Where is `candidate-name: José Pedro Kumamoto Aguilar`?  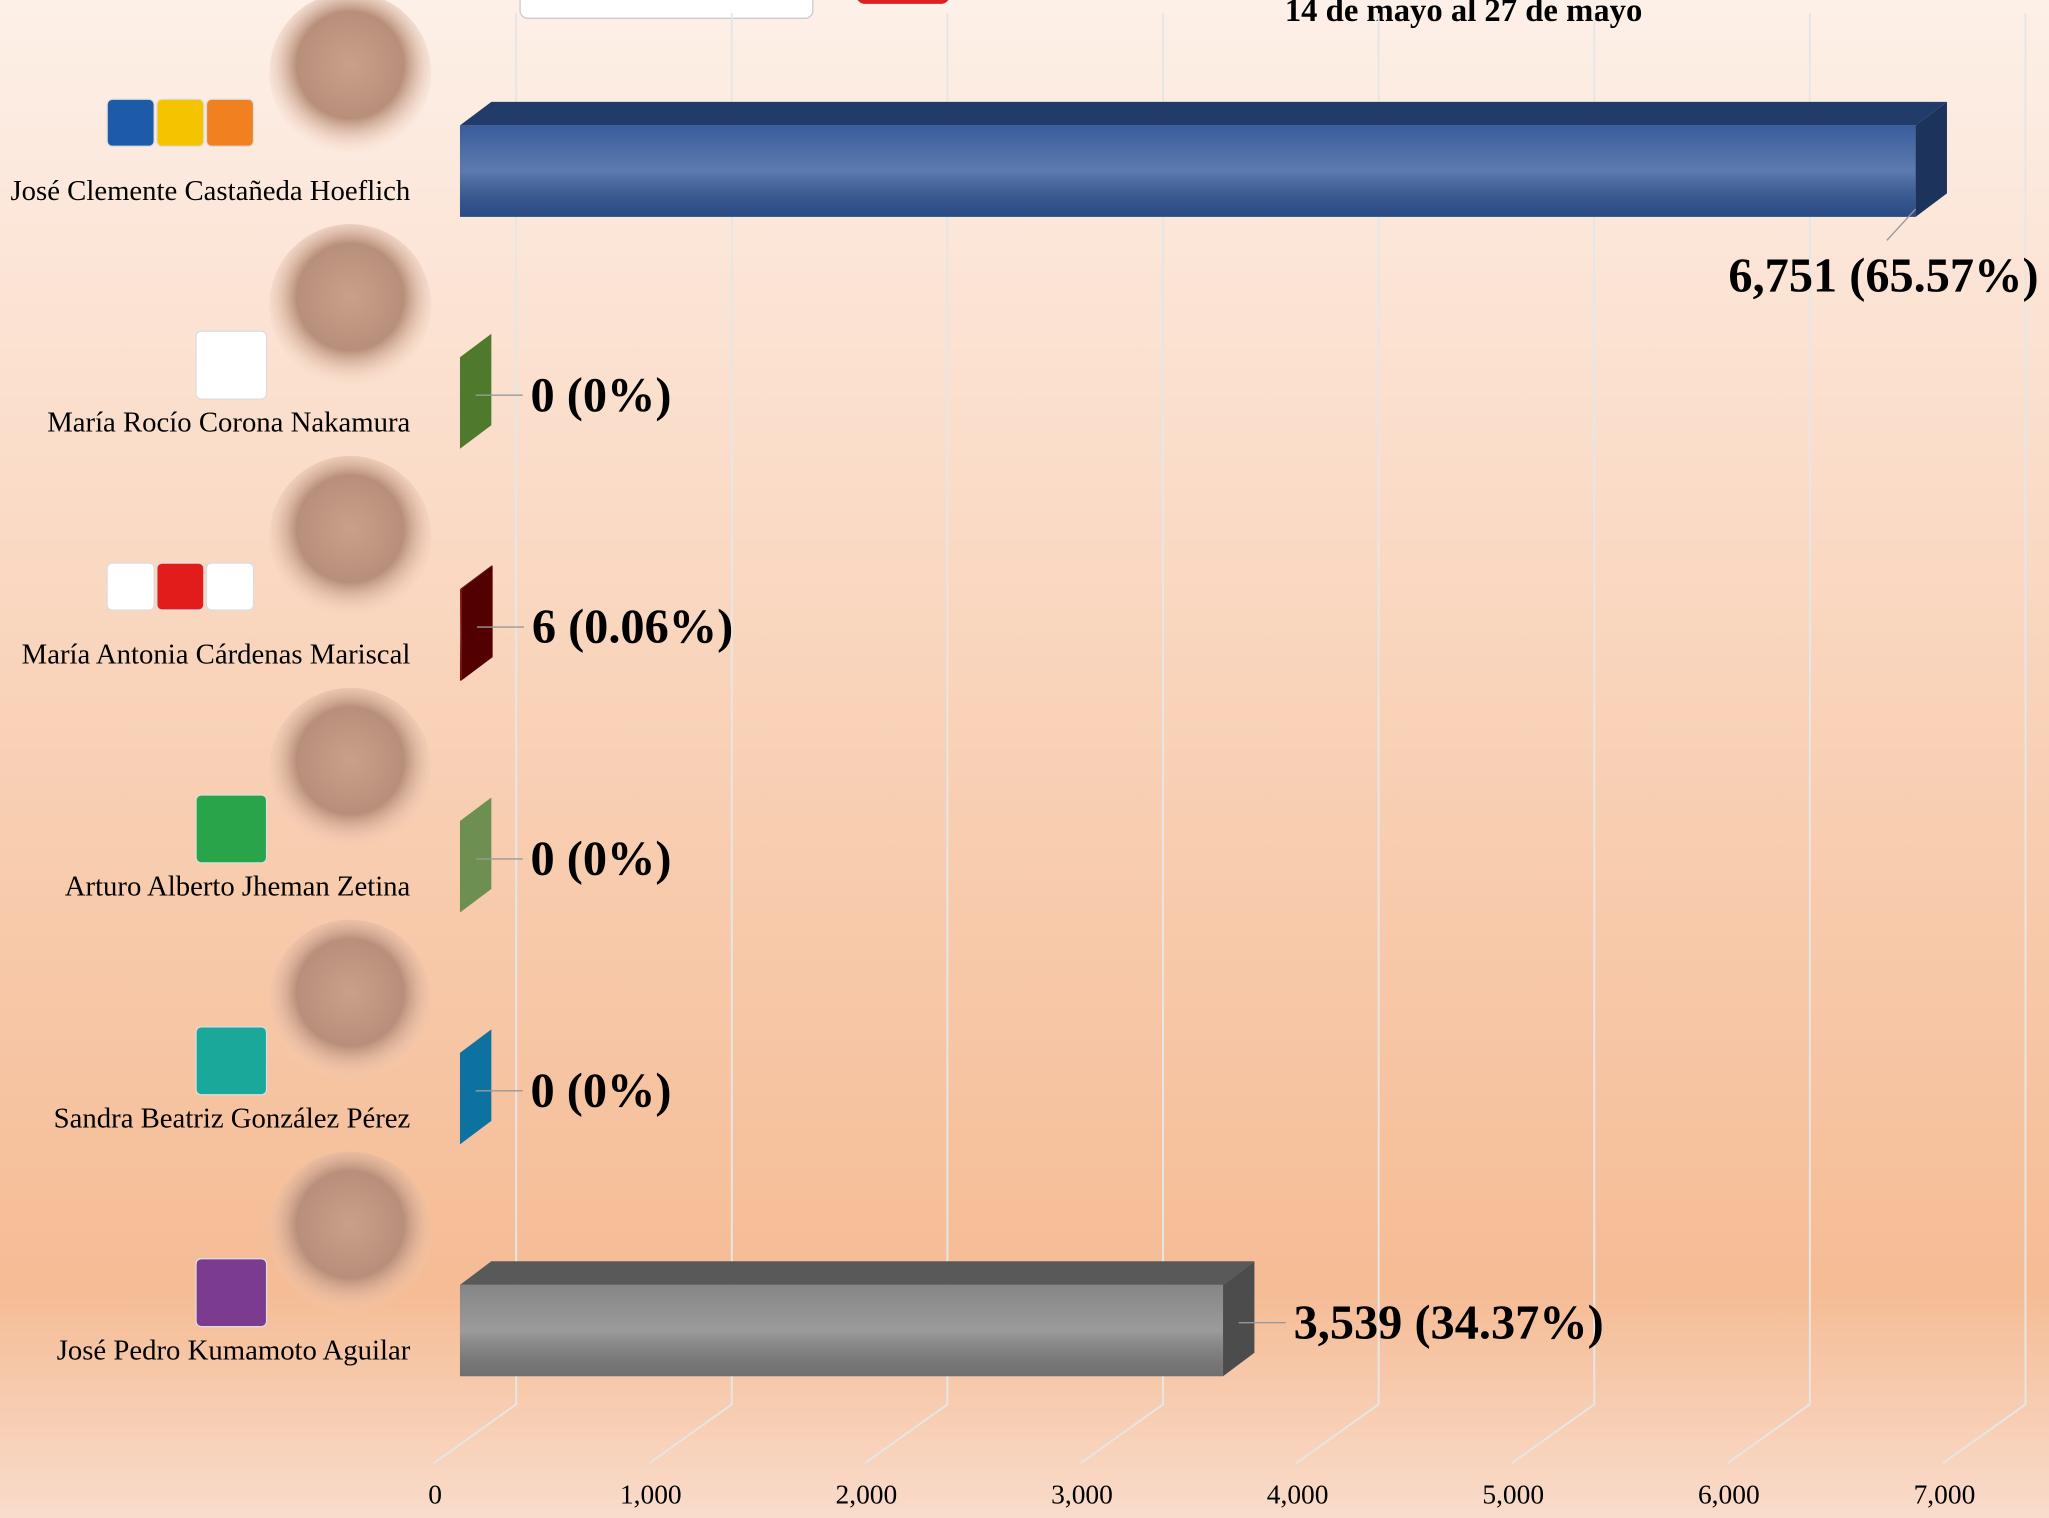
candidate-name: José Pedro Kumamoto Aguilar is located at coordinates (234, 1350).